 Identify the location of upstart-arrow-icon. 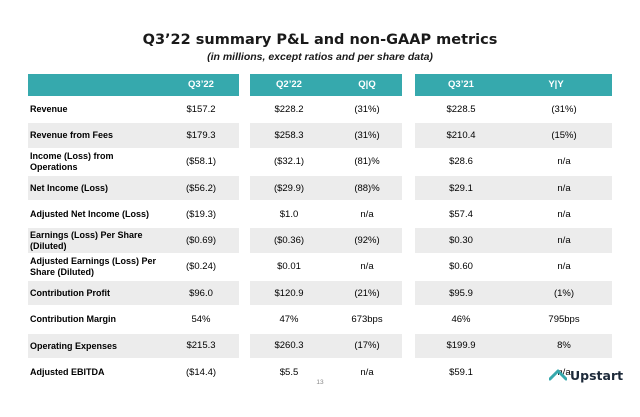
(558, 375).